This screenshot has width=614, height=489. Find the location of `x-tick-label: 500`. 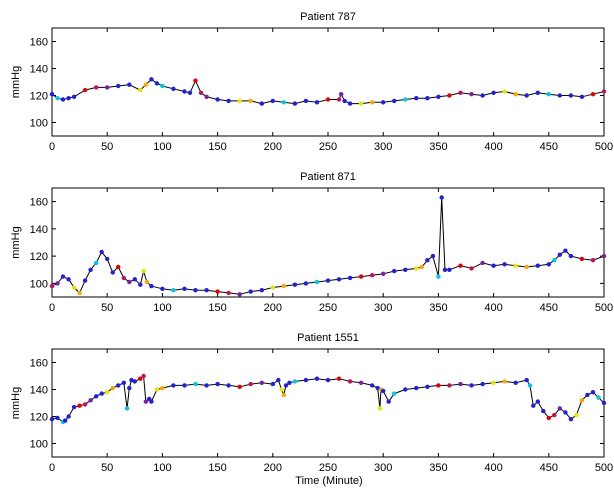

x-tick-label: 500 is located at coordinates (604, 468).